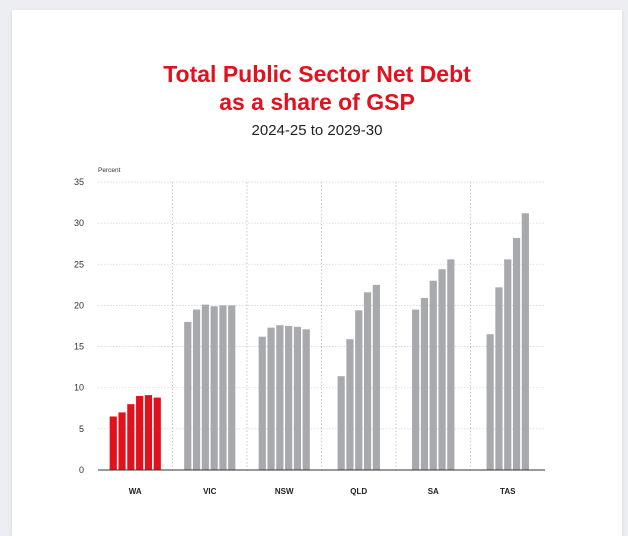  Describe the element at coordinates (433, 491) in the screenshot. I see `category-label-sa: SA` at that location.